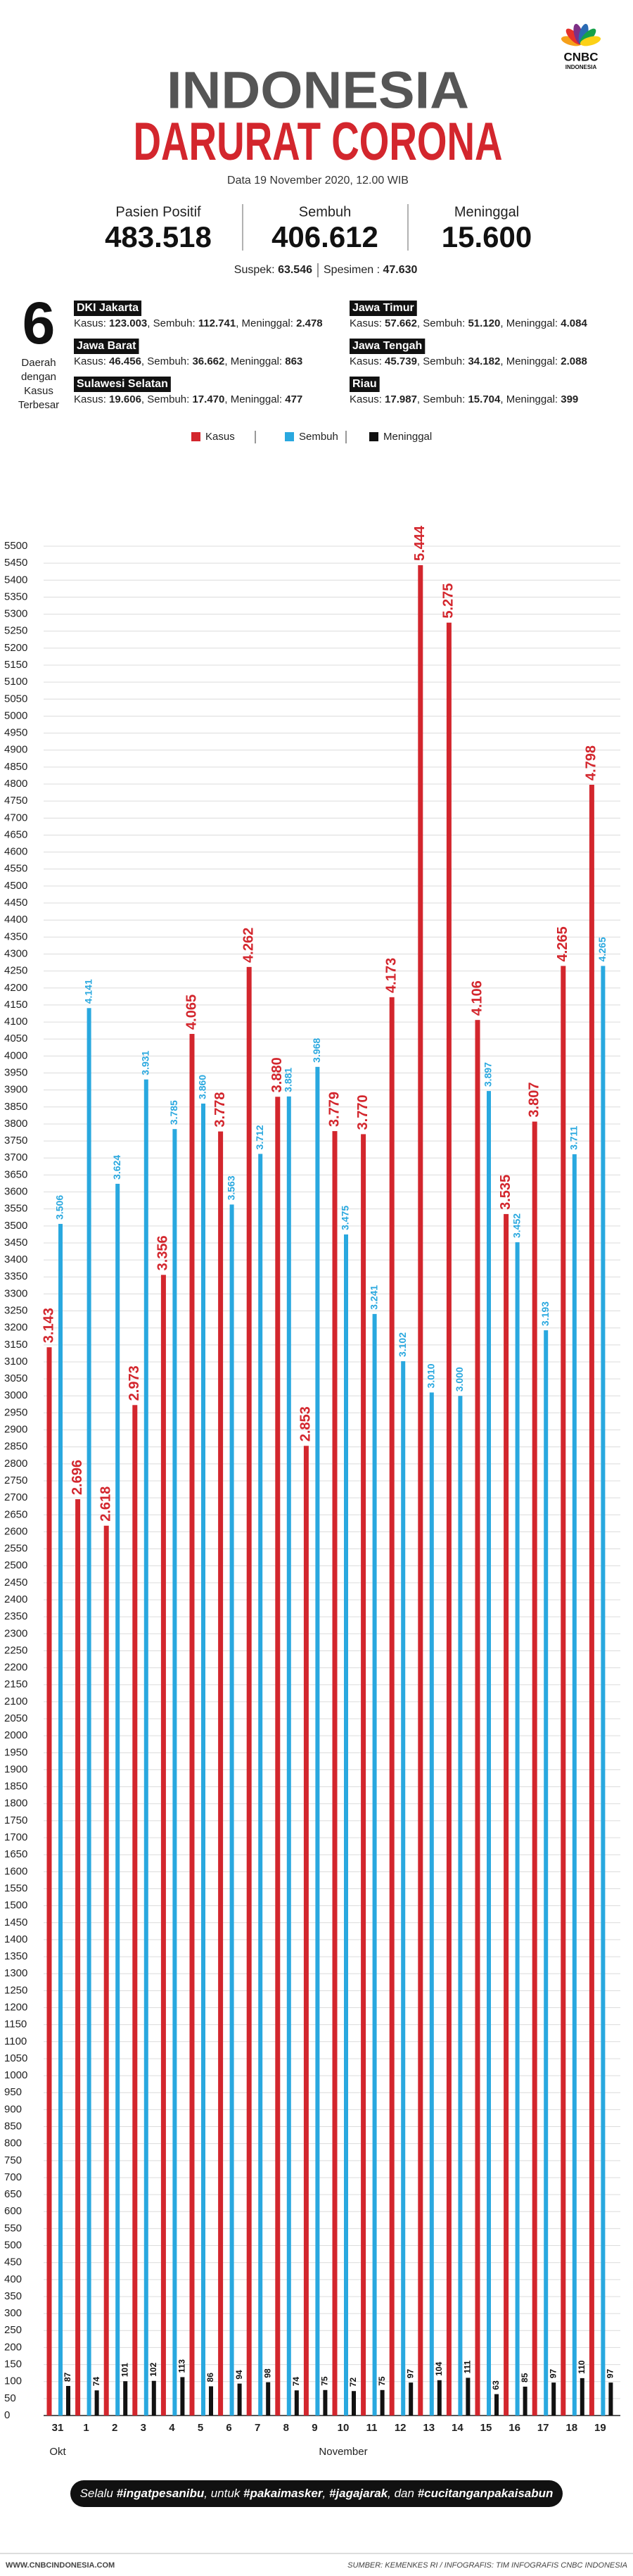 The height and width of the screenshot is (2576, 633). What do you see at coordinates (16, 869) in the screenshot?
I see `y-tick-label: 4550` at bounding box center [16, 869].